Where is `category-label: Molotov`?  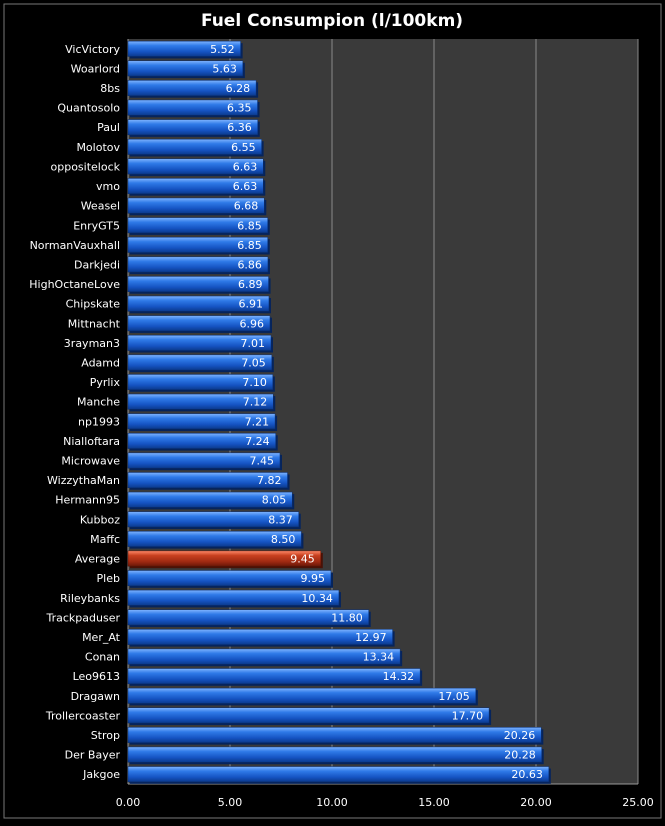
category-label: Molotov is located at coordinates (98, 147).